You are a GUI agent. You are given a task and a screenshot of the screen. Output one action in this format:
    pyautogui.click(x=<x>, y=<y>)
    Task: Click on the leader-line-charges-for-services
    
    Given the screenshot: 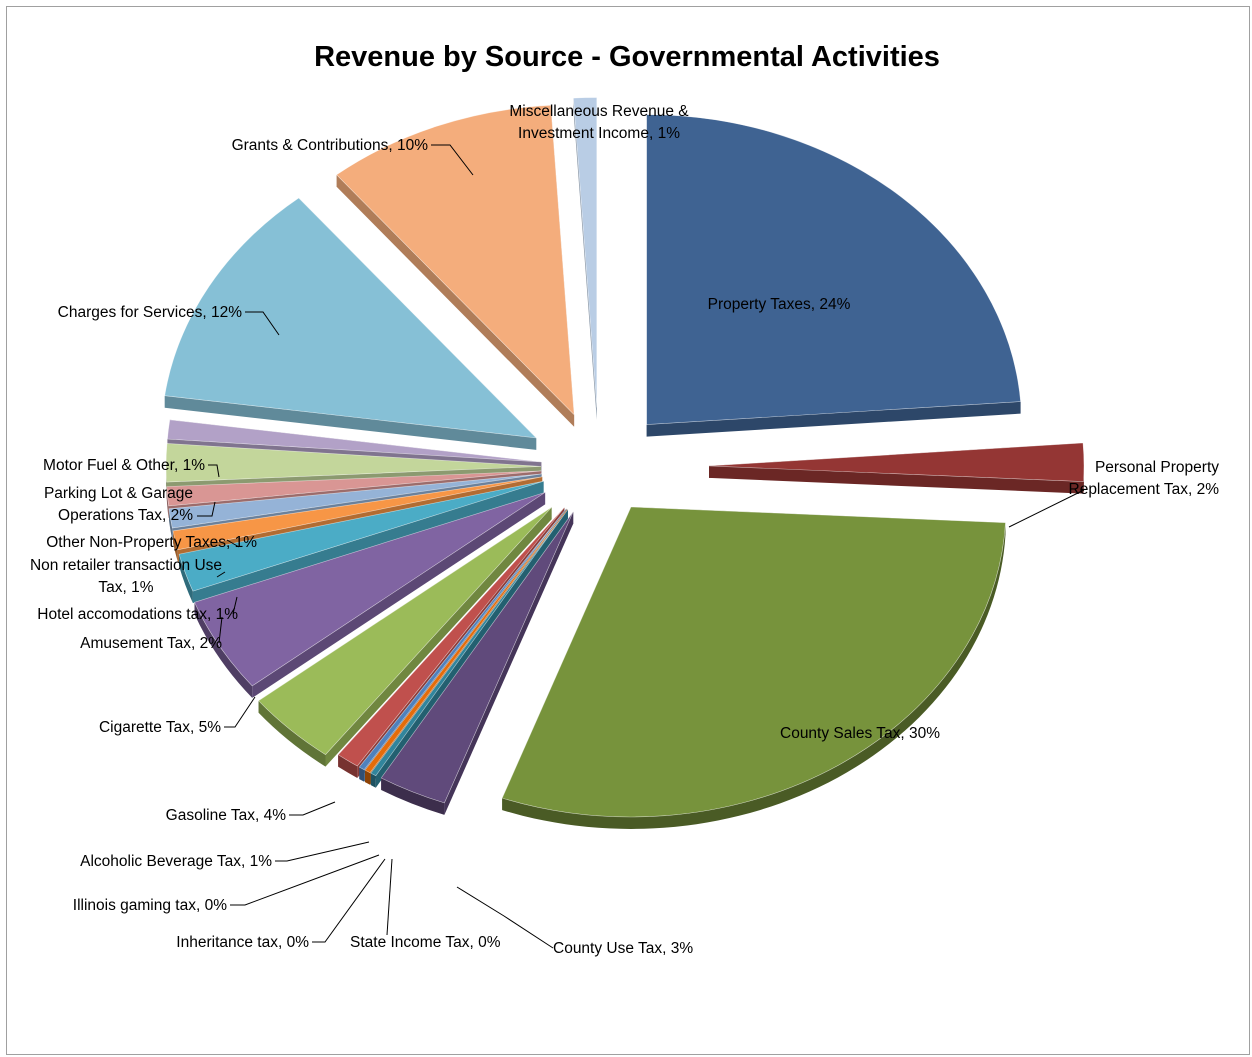 What is the action you would take?
    pyautogui.click(x=262, y=323)
    